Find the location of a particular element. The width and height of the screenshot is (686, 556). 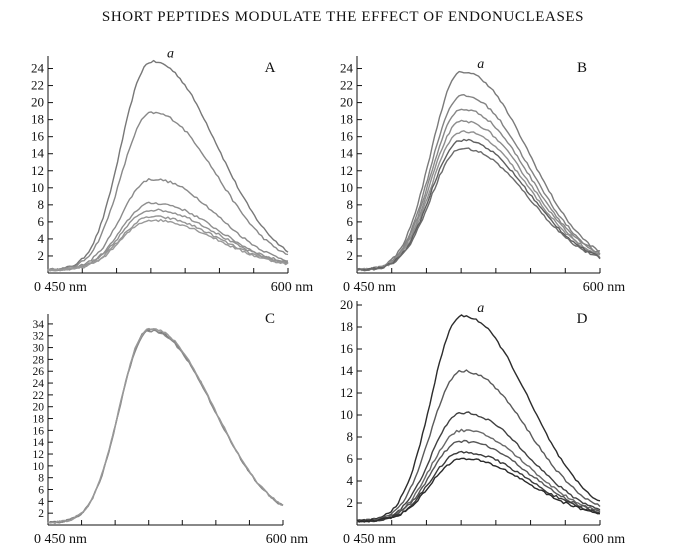

panel-c-y-tick-label: 26 is located at coordinates (39, 372).